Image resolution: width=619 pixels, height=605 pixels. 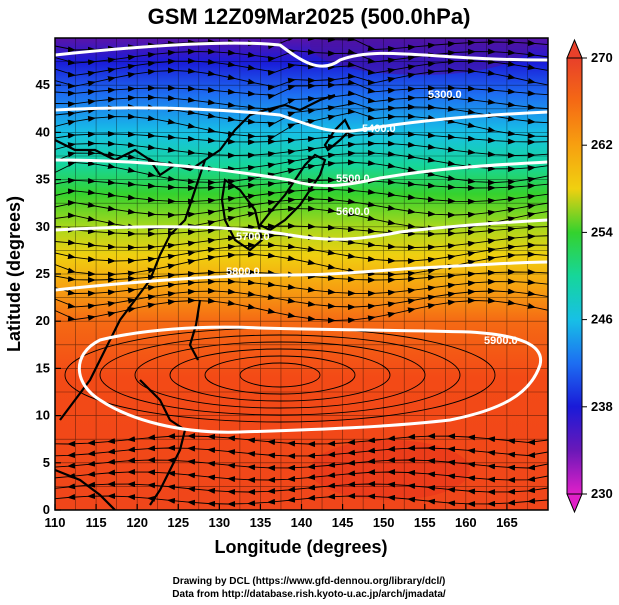 I want to click on colorbar-scale, so click(x=574, y=276).